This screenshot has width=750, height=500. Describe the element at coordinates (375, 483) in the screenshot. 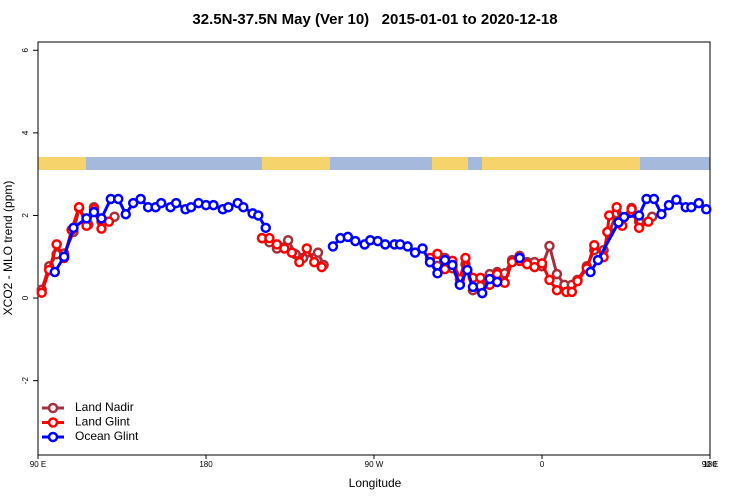

I see `x-axis-title: Longitude` at that location.